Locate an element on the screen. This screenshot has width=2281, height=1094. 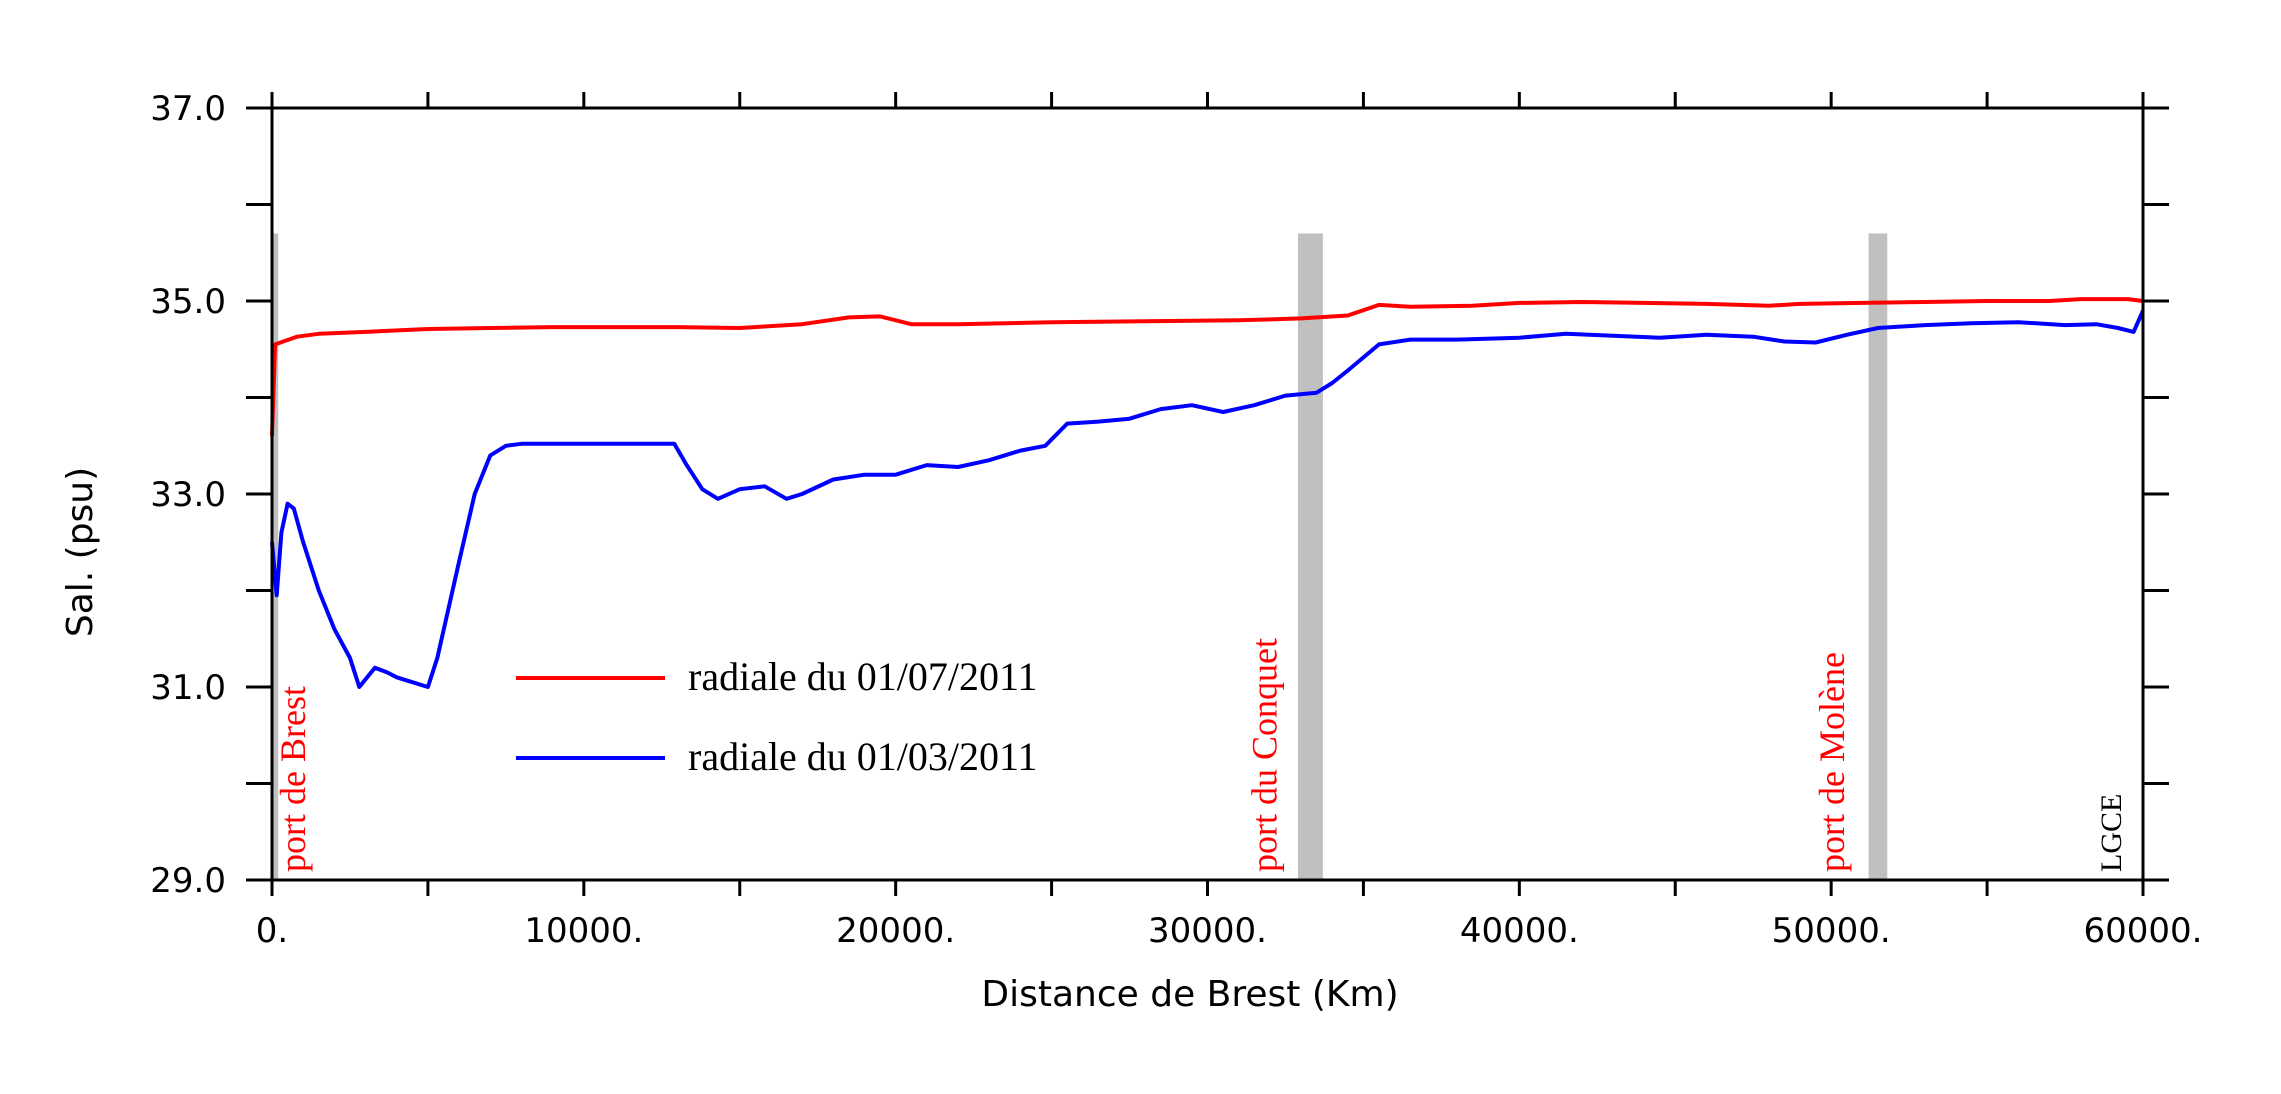
x-tick-label: 0. is located at coordinates (272, 931).